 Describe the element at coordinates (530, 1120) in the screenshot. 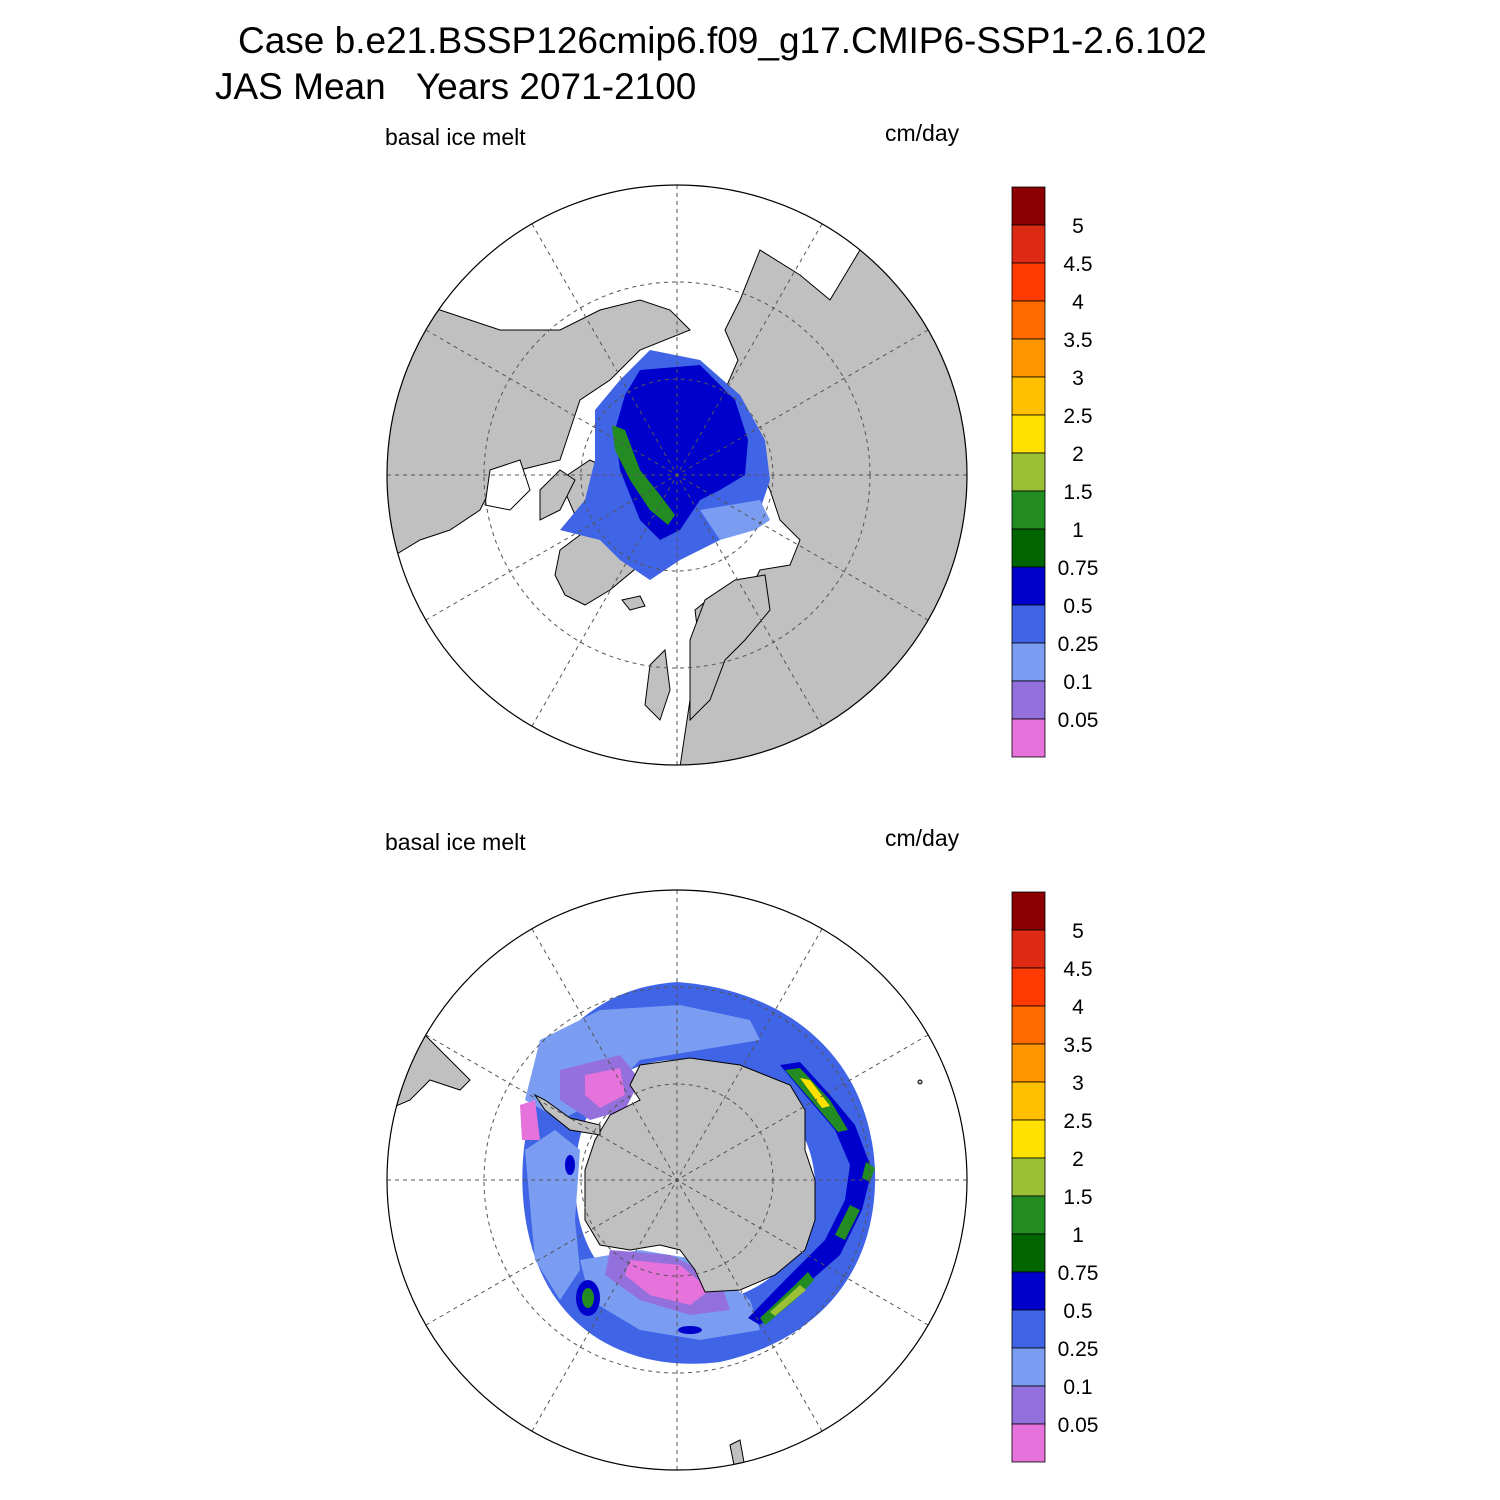

I see `antarctic-melt-below-0.05-pen` at that location.